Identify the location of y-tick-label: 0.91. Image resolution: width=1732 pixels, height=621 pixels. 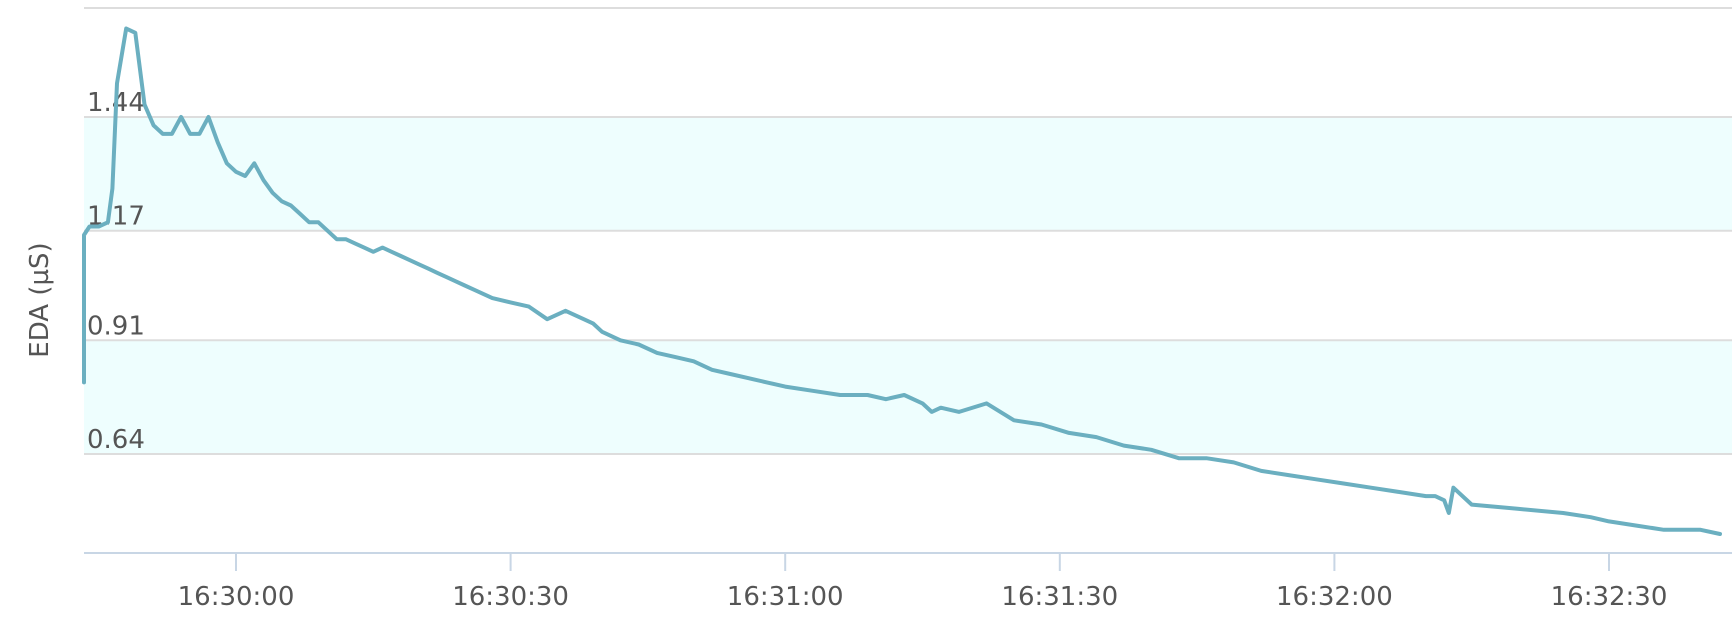
(116, 326).